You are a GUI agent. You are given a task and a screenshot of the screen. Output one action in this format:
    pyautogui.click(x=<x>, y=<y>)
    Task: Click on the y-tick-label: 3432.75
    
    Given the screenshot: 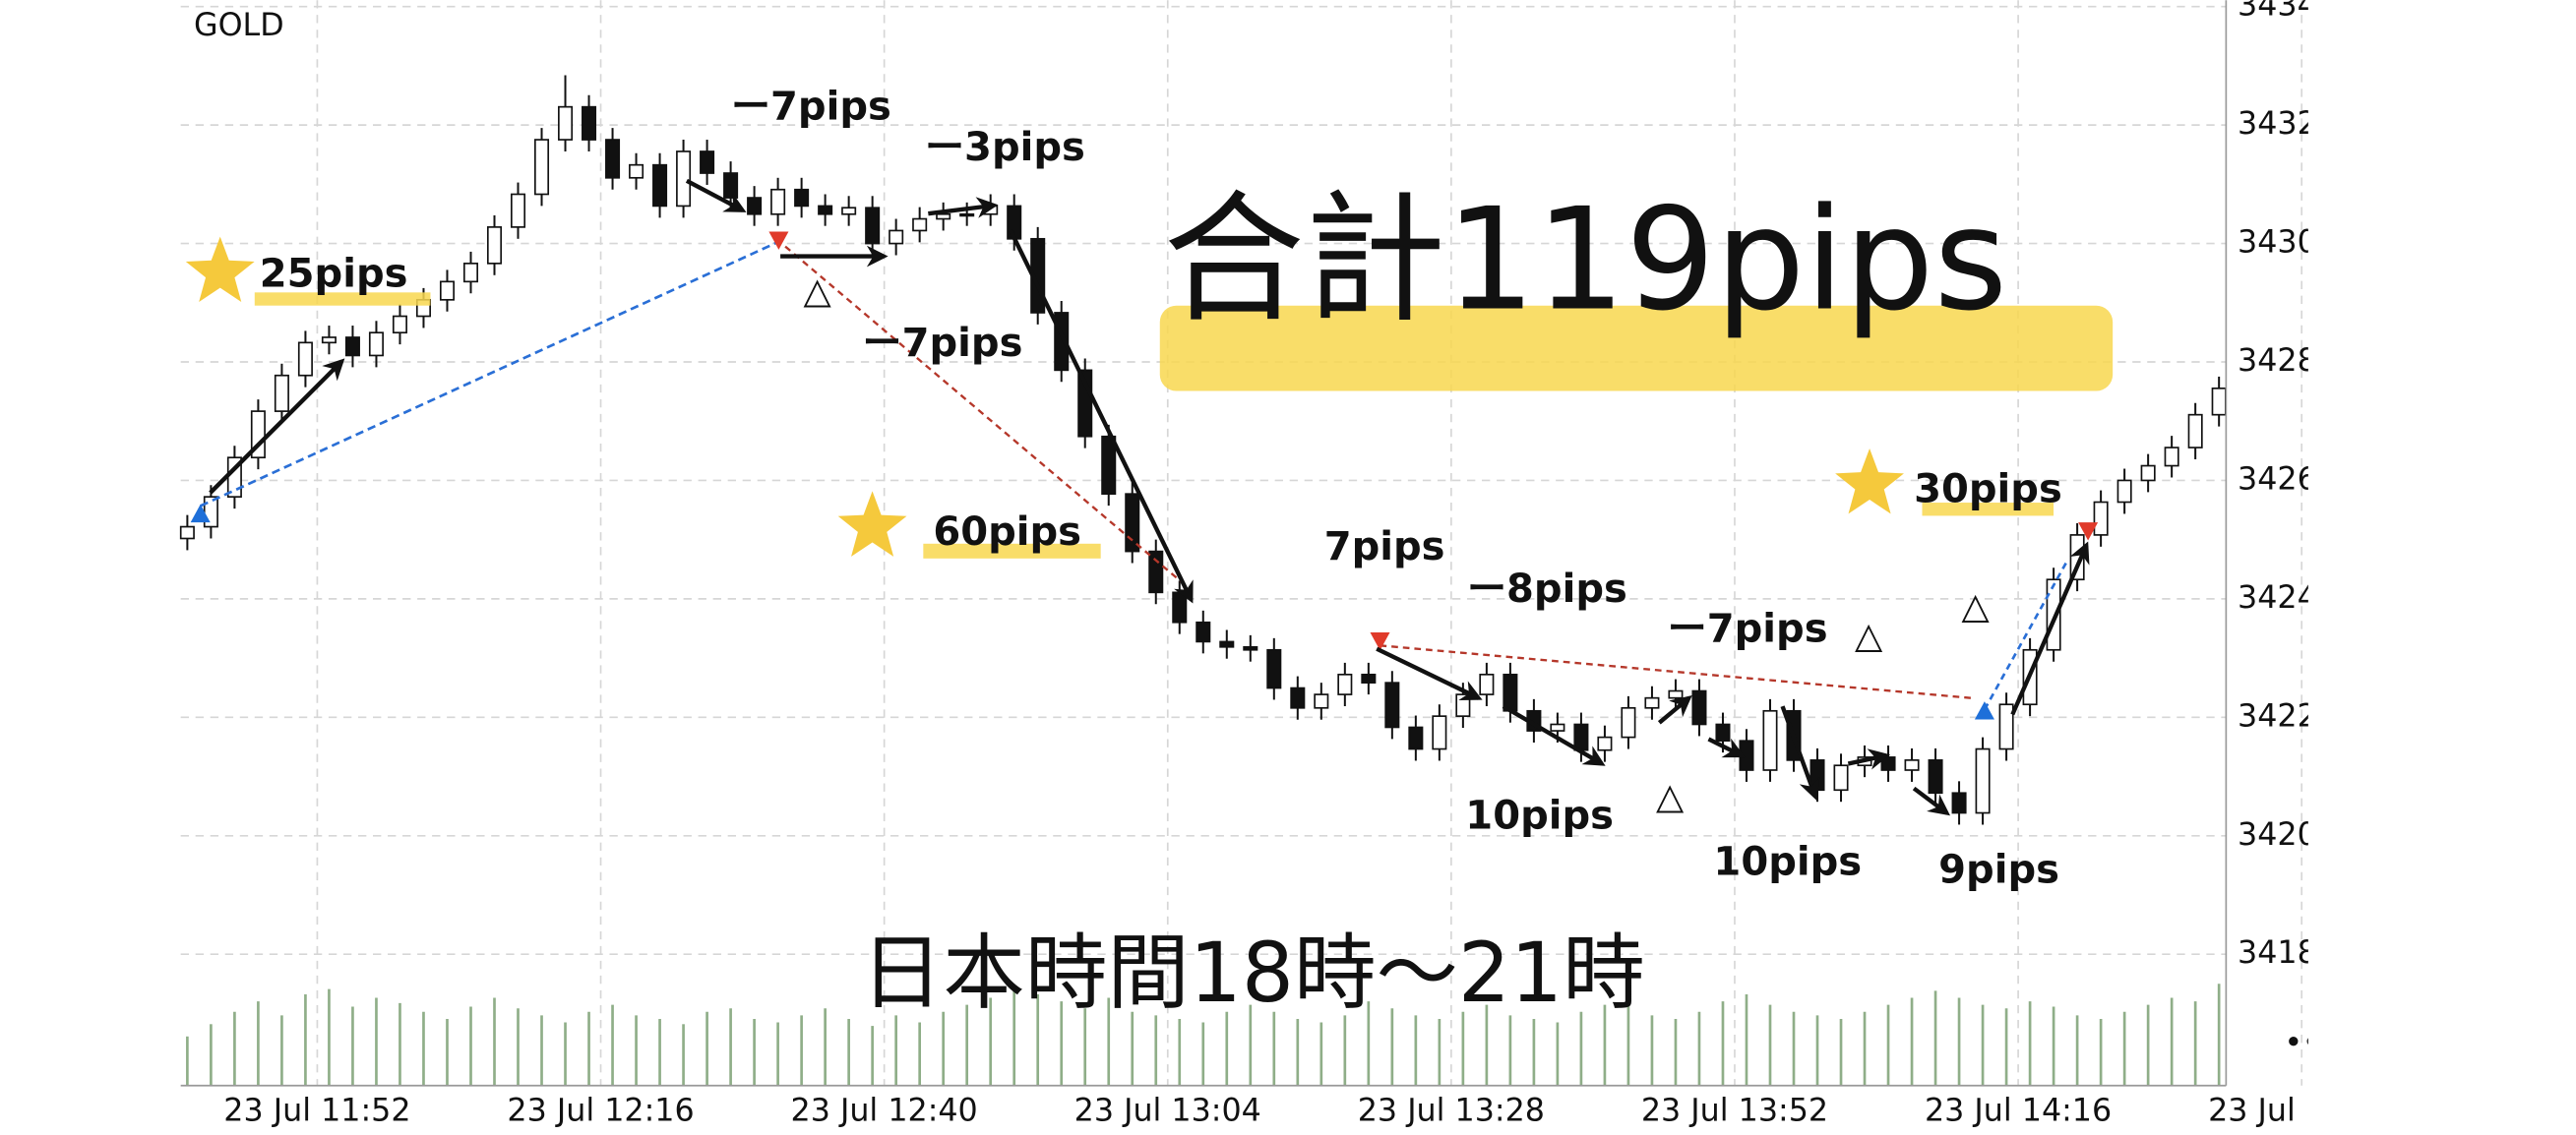 What is the action you would take?
    pyautogui.click(x=2302, y=124)
    